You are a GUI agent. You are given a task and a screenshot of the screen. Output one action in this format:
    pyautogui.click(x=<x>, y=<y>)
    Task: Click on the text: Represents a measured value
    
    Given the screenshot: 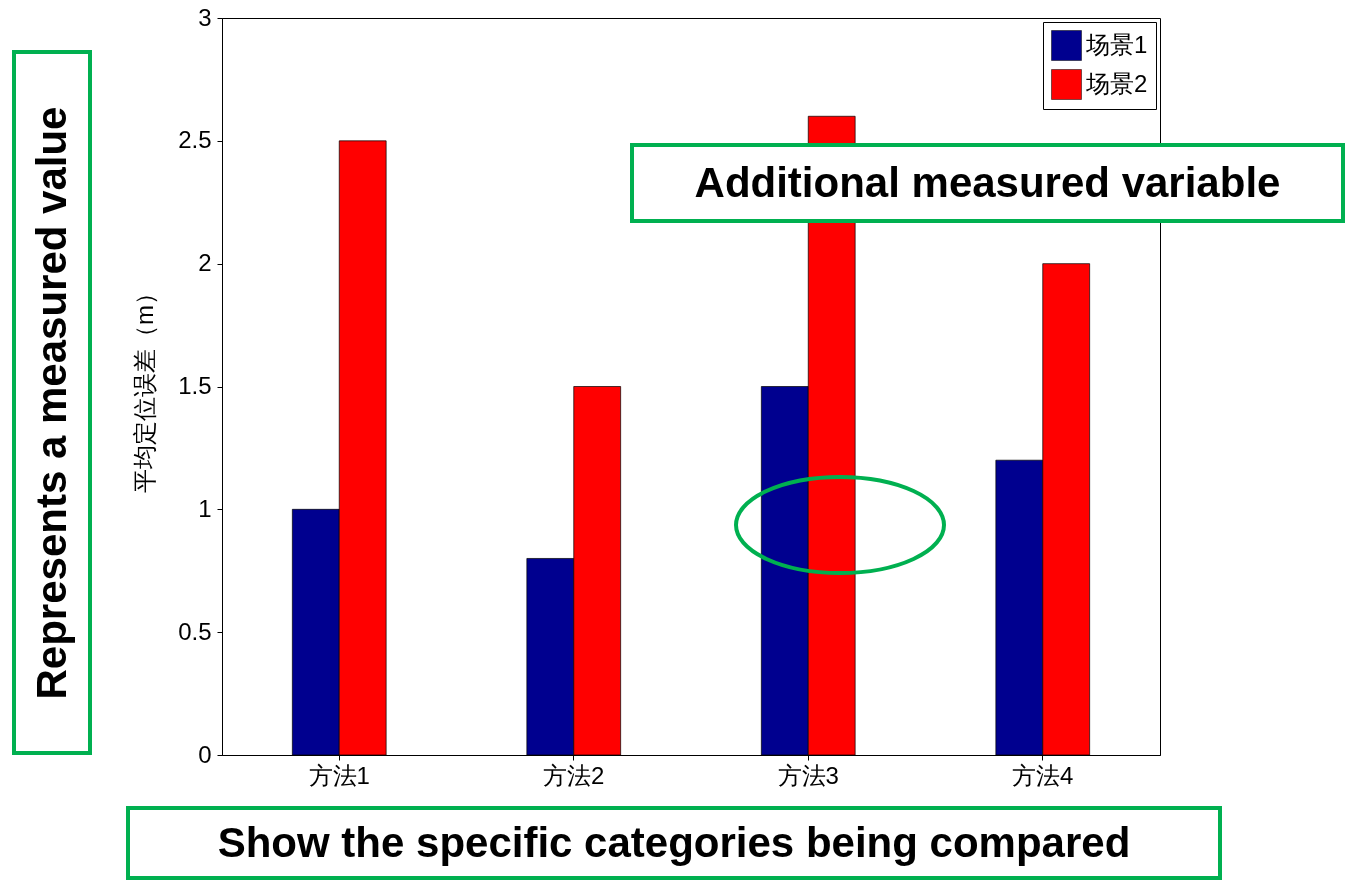 What is the action you would take?
    pyautogui.click(x=52, y=402)
    